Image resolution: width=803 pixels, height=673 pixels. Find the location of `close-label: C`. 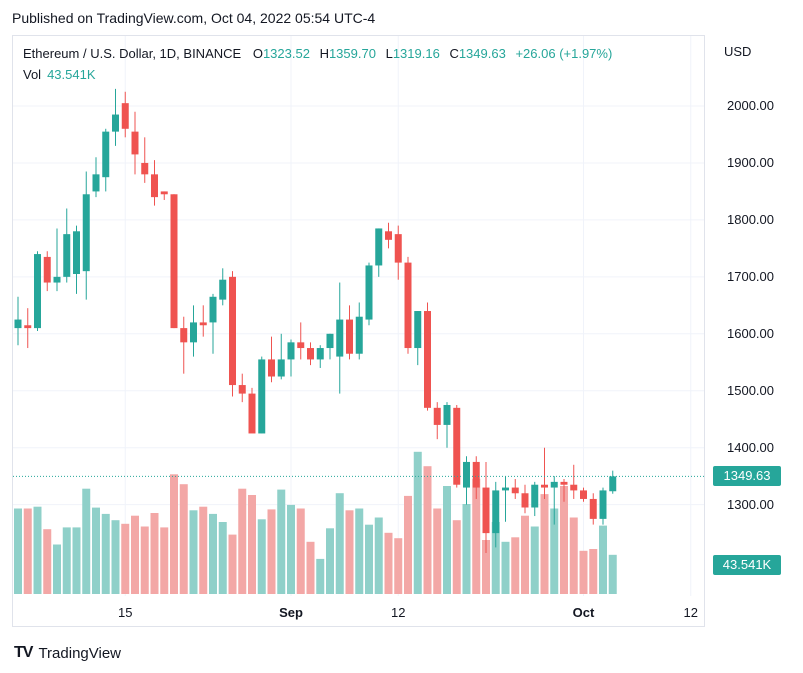

close-label: C is located at coordinates (454, 53).